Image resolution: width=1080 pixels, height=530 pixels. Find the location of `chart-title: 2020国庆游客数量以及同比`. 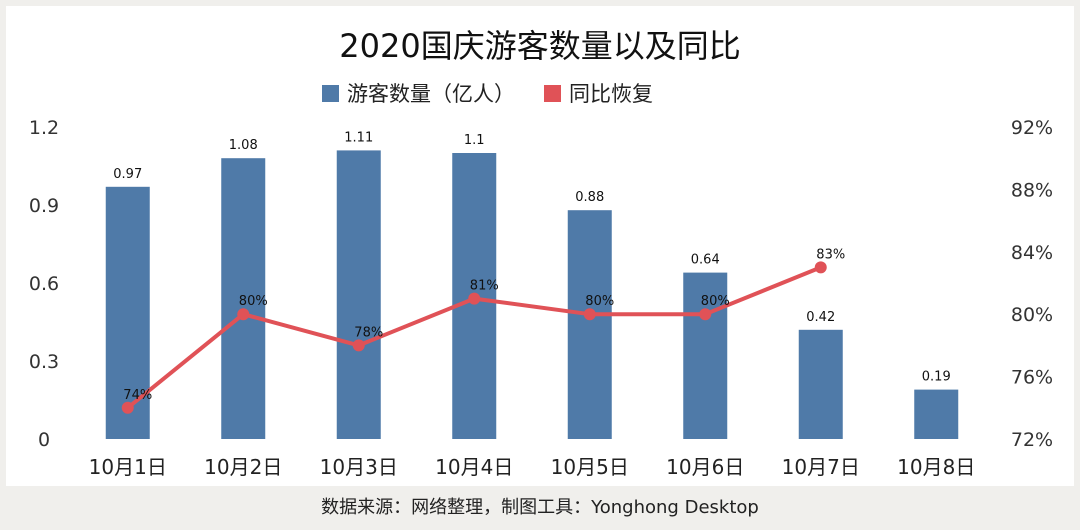

chart-title: 2020国庆游客数量以及同比 is located at coordinates (539, 46).